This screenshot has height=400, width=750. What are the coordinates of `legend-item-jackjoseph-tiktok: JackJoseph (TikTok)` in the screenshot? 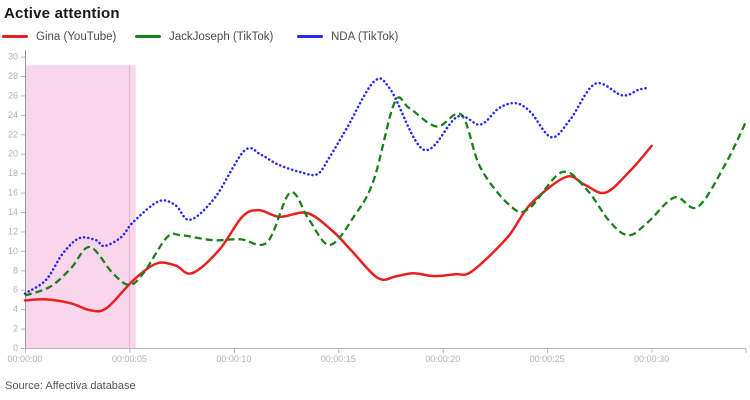 It's located at (204, 36).